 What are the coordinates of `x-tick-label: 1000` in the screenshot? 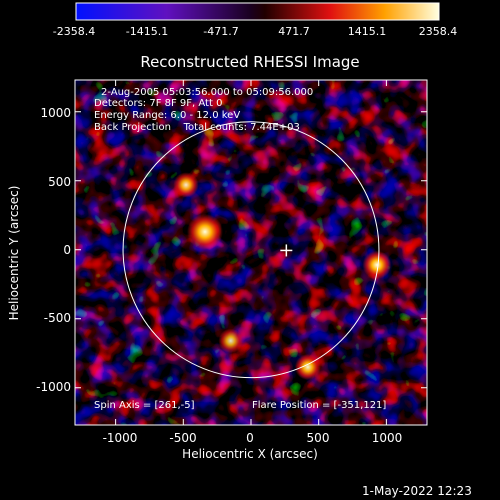 It's located at (387, 438).